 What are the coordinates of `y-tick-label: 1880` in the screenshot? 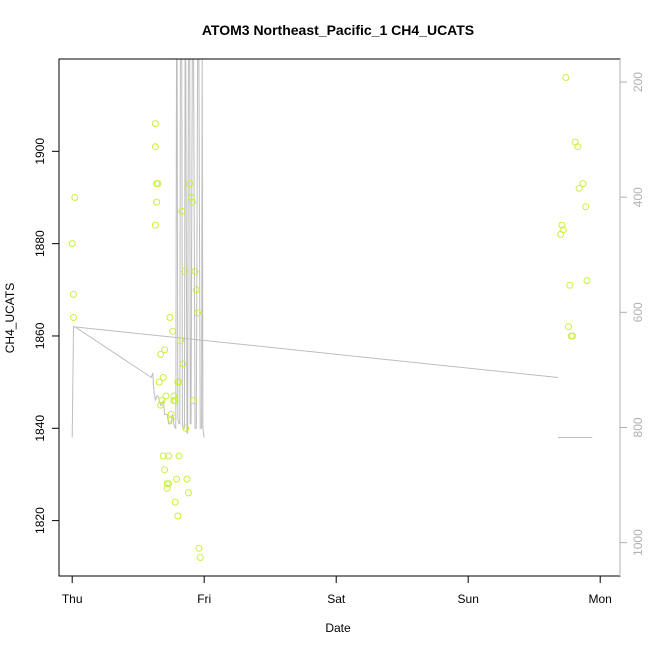 It's located at (40, 243).